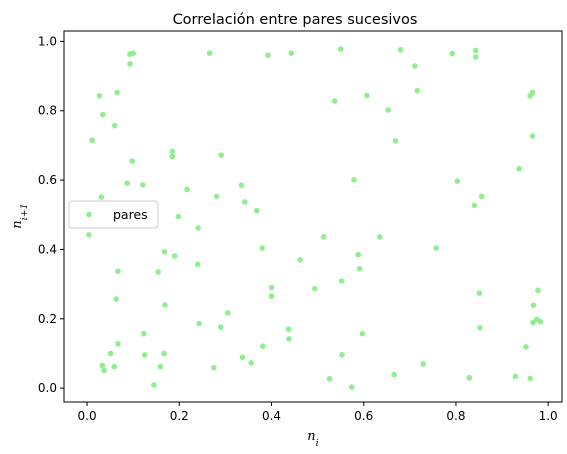 This screenshot has height=454, width=567. What do you see at coordinates (47, 249) in the screenshot?
I see `y-tick-label: 0.4` at bounding box center [47, 249].